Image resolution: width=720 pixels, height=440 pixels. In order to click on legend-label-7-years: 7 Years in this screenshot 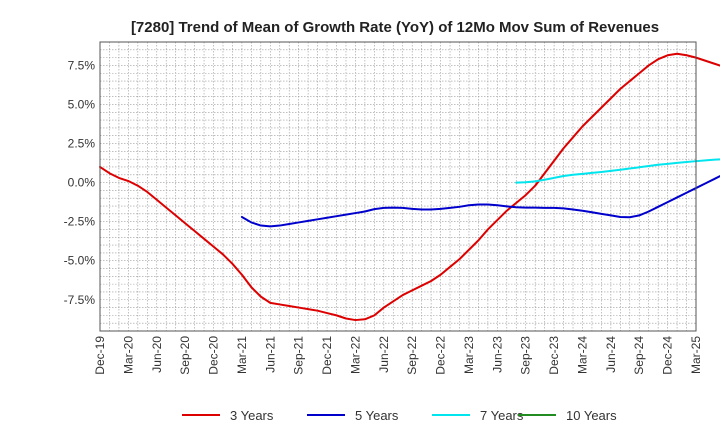, I will do `click(502, 415)`.